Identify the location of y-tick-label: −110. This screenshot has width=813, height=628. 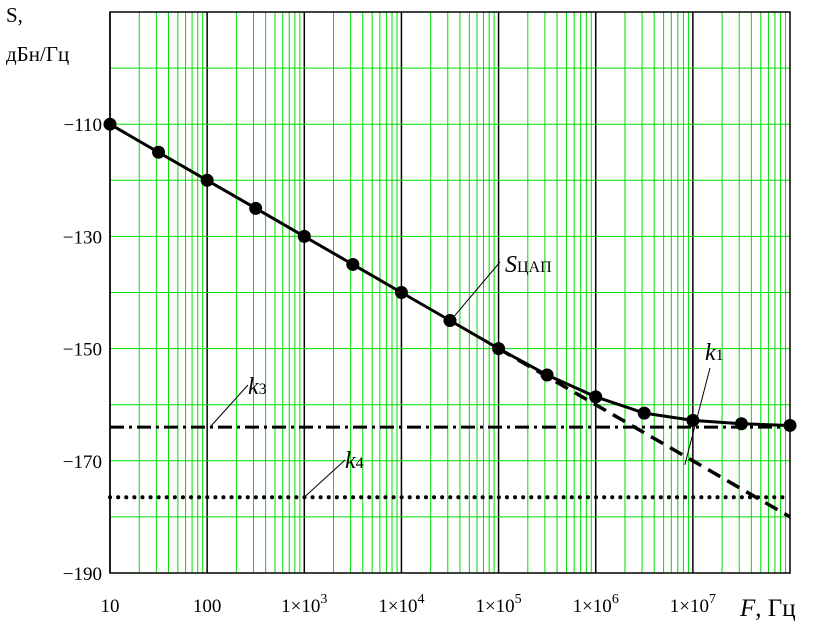
(82, 125).